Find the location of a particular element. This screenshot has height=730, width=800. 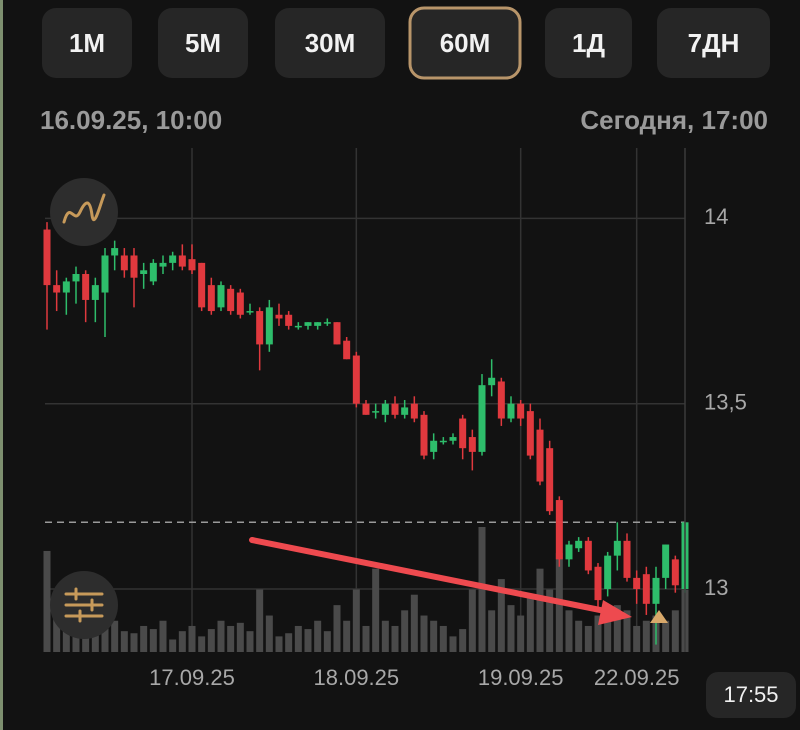

y-tick-label: 13,5 is located at coordinates (725, 402).